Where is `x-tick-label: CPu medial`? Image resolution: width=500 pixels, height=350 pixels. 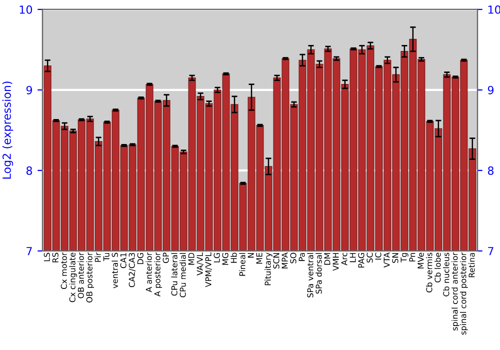 x-tick-label: CPu medial is located at coordinates (183, 275).